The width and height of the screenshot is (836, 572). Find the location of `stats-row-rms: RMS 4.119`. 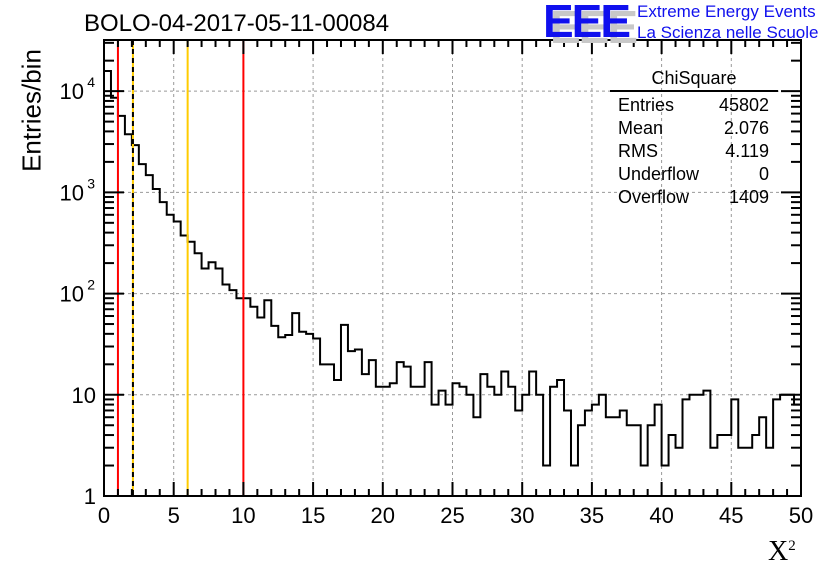

stats-row-rms: RMS 4.119 is located at coordinates (694, 151).